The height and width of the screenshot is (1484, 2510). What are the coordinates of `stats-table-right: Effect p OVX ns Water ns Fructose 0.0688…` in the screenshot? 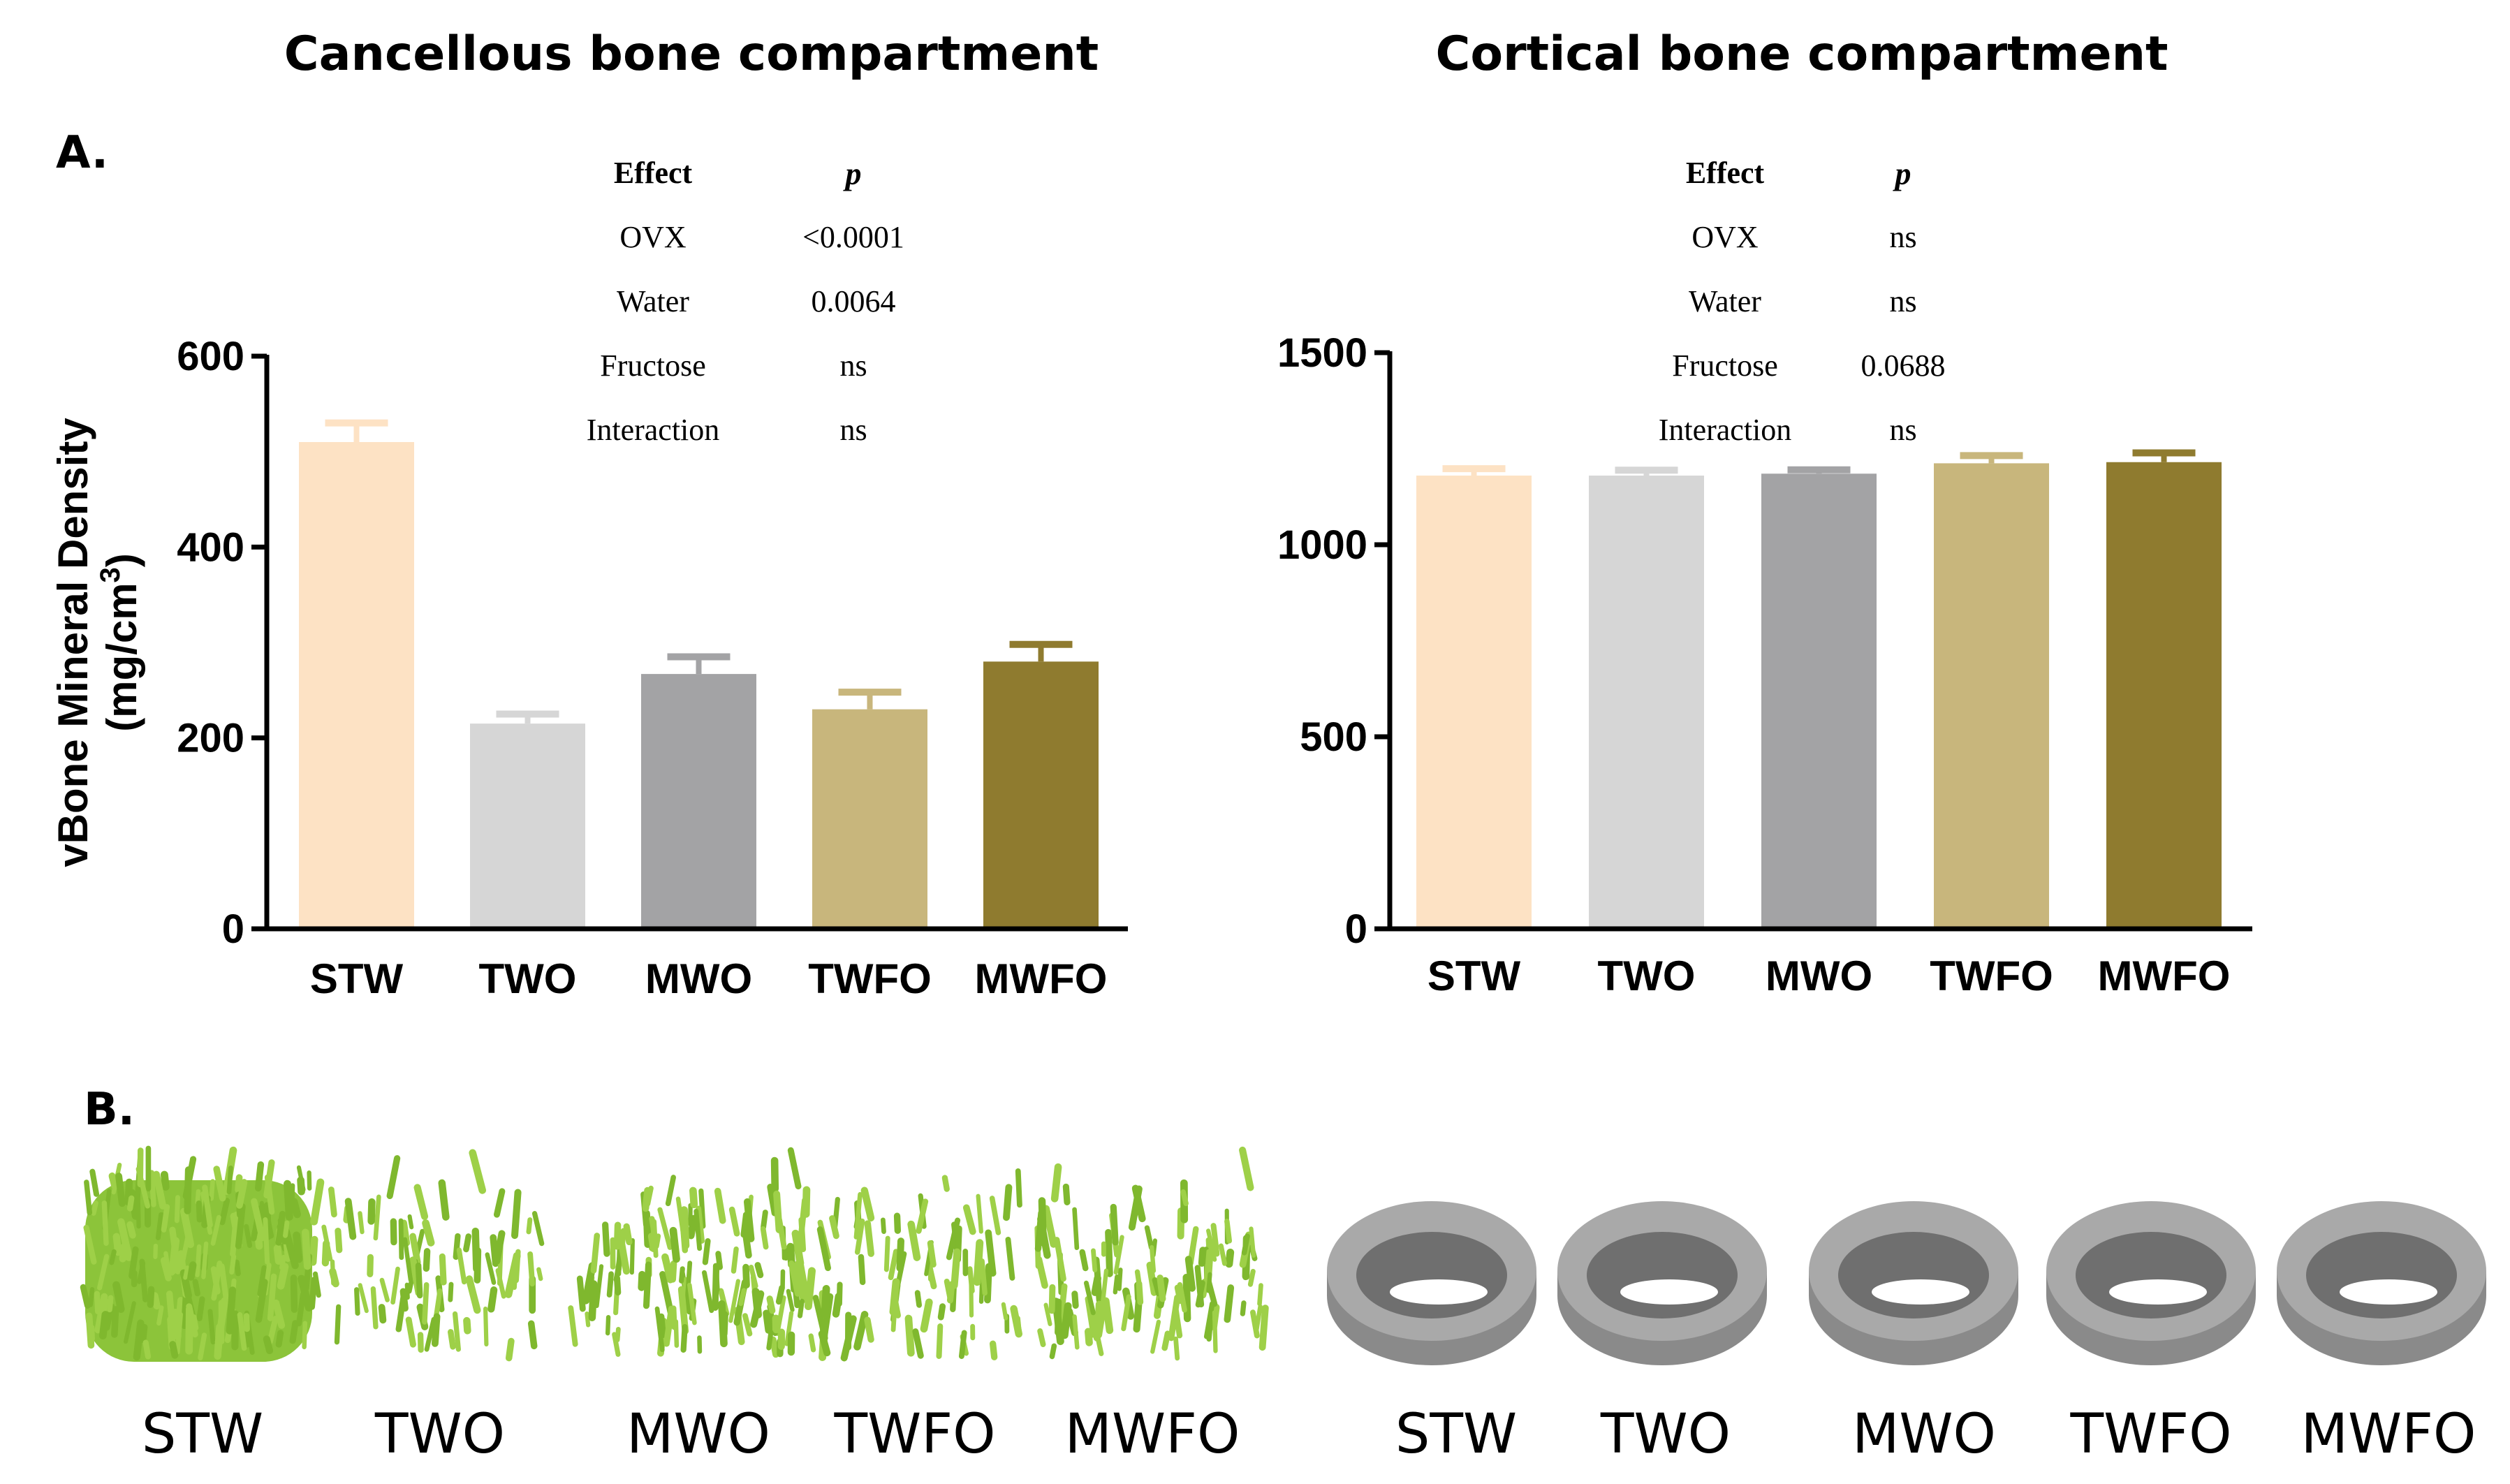 It's located at (1802, 301).